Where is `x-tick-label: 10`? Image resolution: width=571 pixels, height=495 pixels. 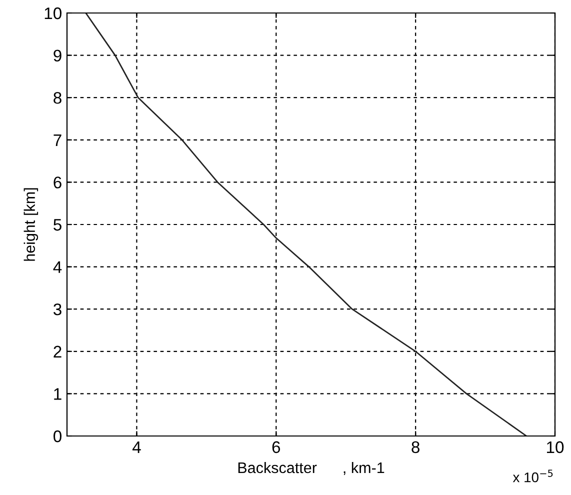 x-tick-label: 10 is located at coordinates (555, 447).